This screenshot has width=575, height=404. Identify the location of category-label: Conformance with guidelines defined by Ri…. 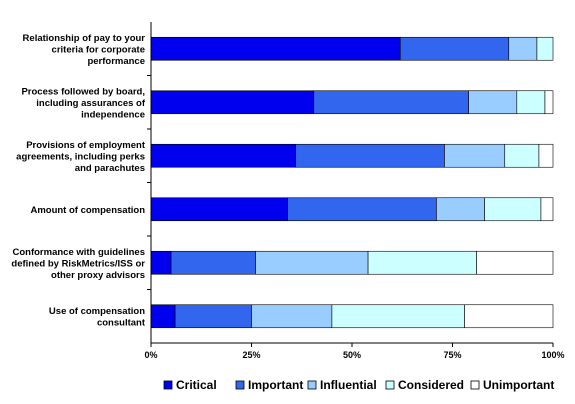
(78, 264).